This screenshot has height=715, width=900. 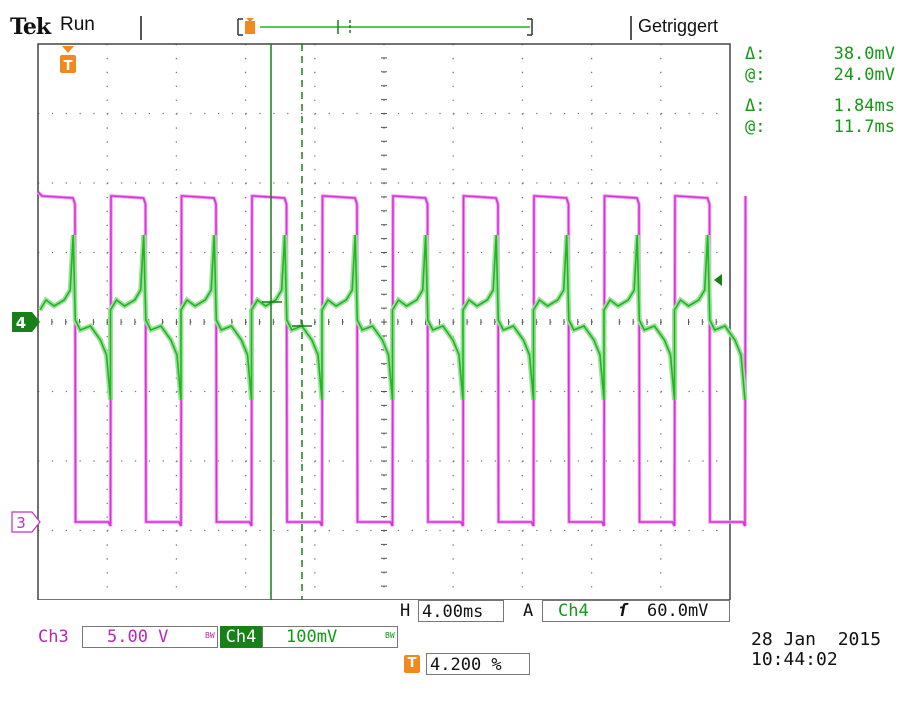 I want to click on ch3-ground-marker: 3, so click(x=26, y=522).